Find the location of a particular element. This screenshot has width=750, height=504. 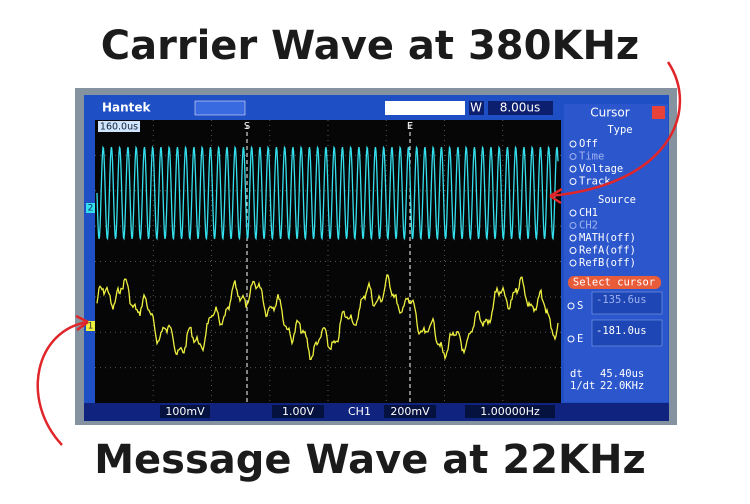

ch2-scale: 1.00V is located at coordinates (298, 411).